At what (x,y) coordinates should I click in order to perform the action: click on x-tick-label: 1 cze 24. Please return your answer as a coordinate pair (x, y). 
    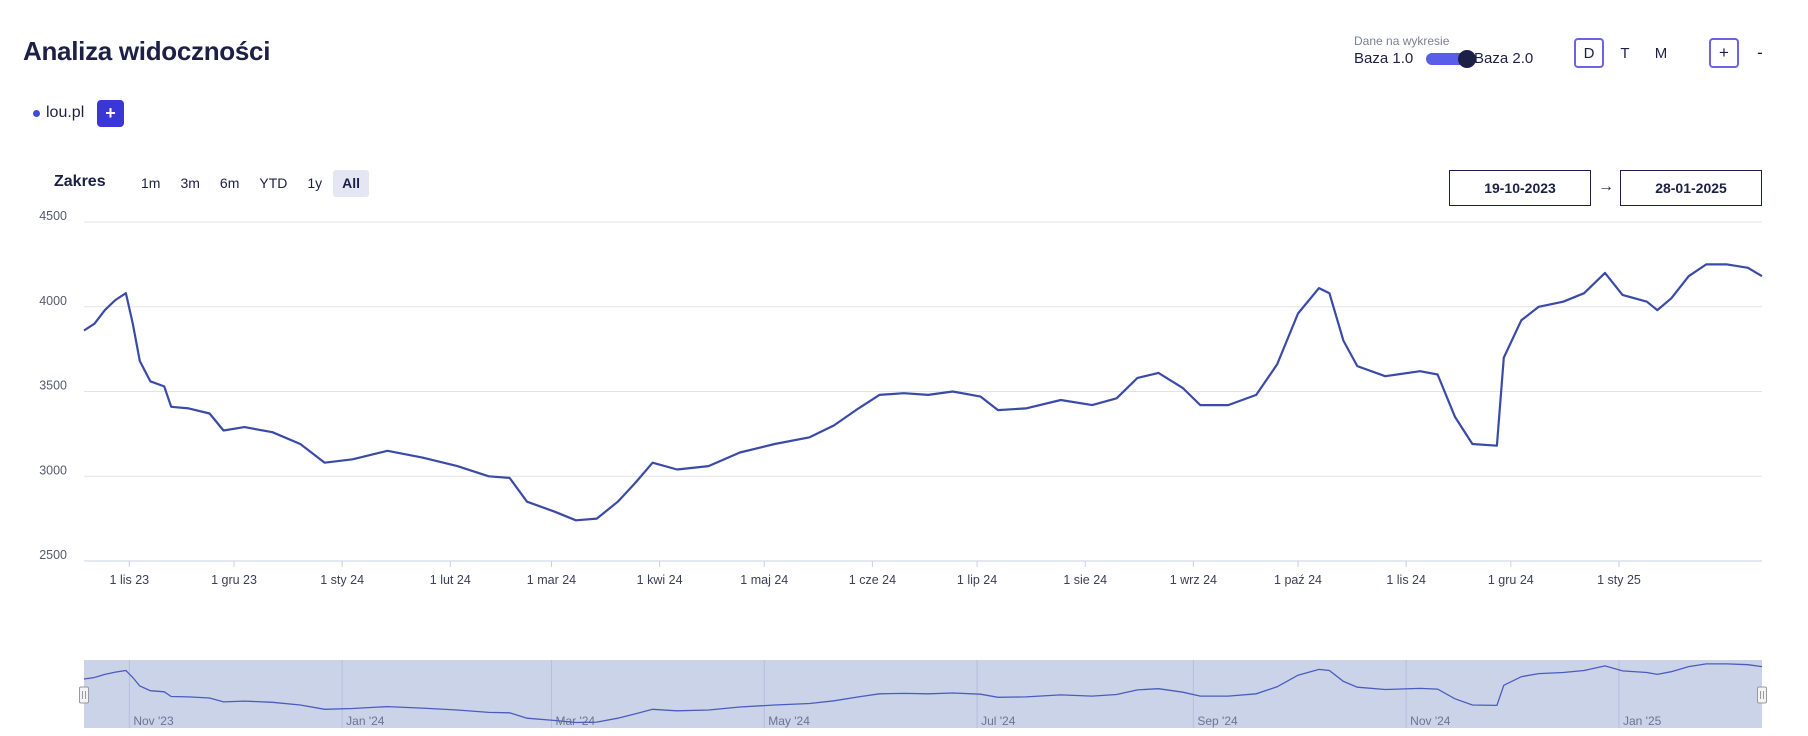
    Looking at the image, I should click on (872, 580).